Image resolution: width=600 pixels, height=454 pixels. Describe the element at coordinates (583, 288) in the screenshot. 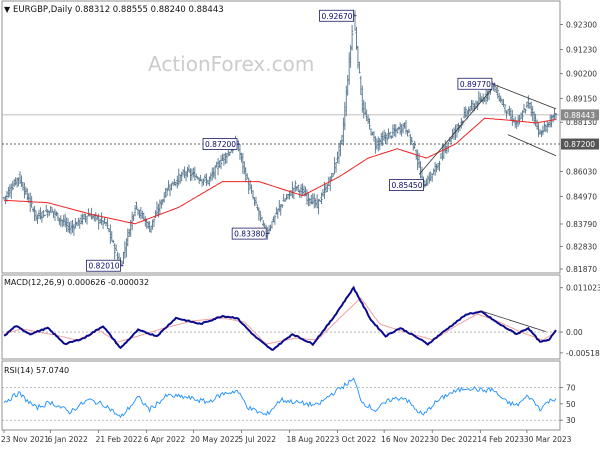

I see `macd-tick-label: 0.011023` at that location.